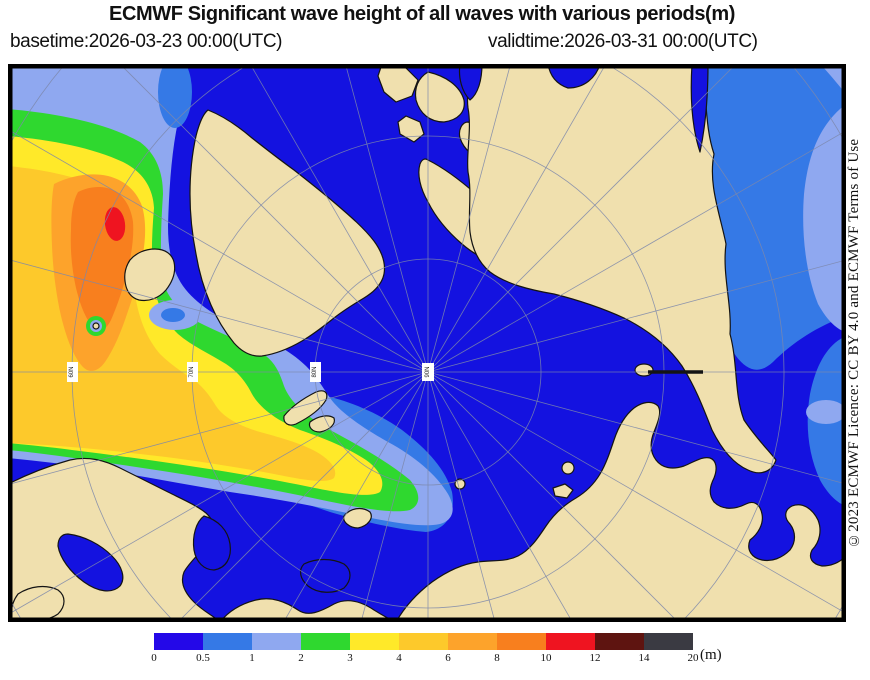 This screenshot has height=680, width=870. I want to click on svg-text: 60N, so click(72, 371).